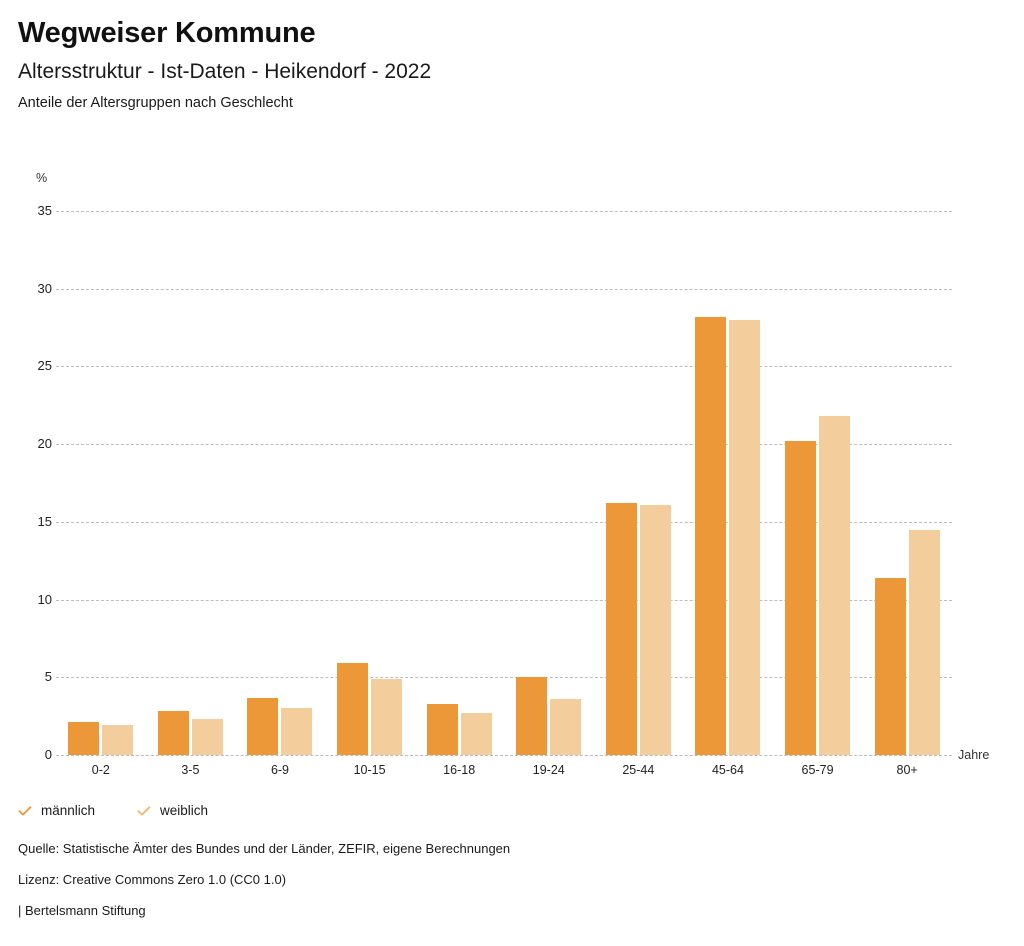 The image size is (1024, 946). What do you see at coordinates (727, 770) in the screenshot?
I see `x-axis-tick-label: 45-64` at bounding box center [727, 770].